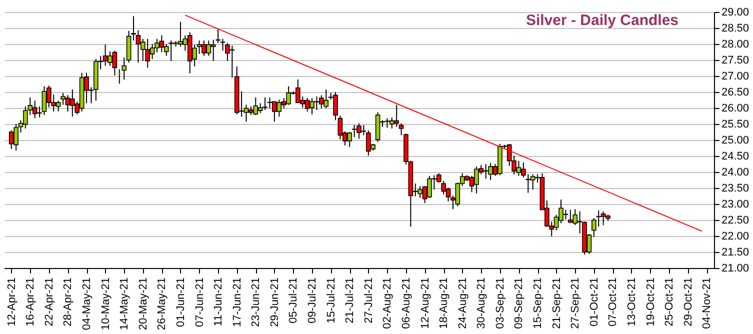 Image resolution: width=753 pixels, height=334 pixels. Describe the element at coordinates (482, 303) in the screenshot. I see `x-tick-label: 30-Aug-21` at that location.